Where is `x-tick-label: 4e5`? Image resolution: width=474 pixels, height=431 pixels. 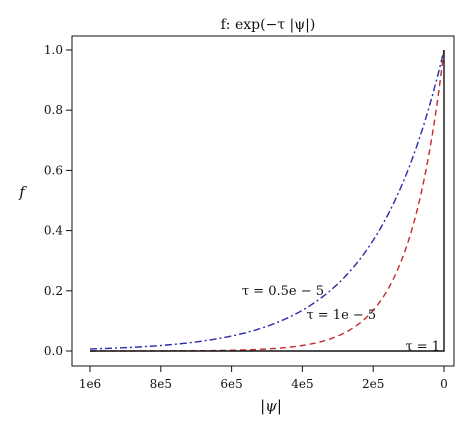 x-tick-label: 4e5 is located at coordinates (302, 384).